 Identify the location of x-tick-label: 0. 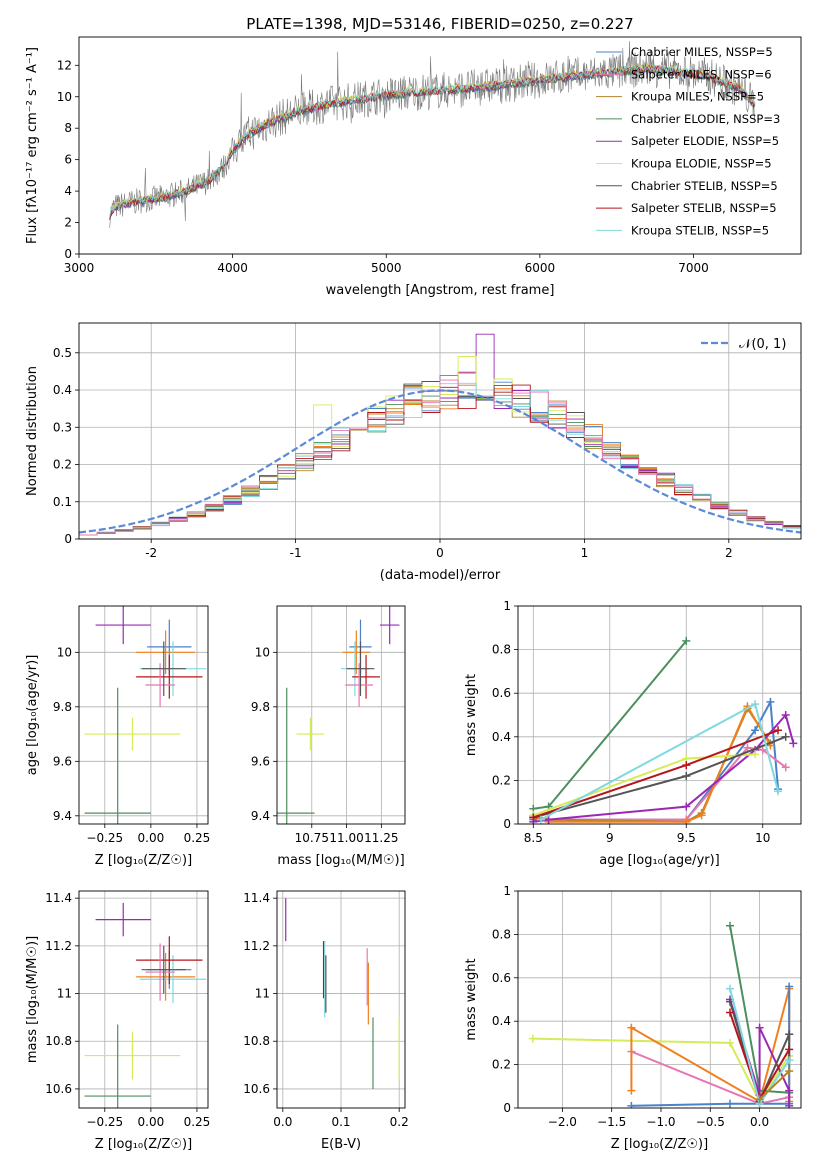
(440, 553).